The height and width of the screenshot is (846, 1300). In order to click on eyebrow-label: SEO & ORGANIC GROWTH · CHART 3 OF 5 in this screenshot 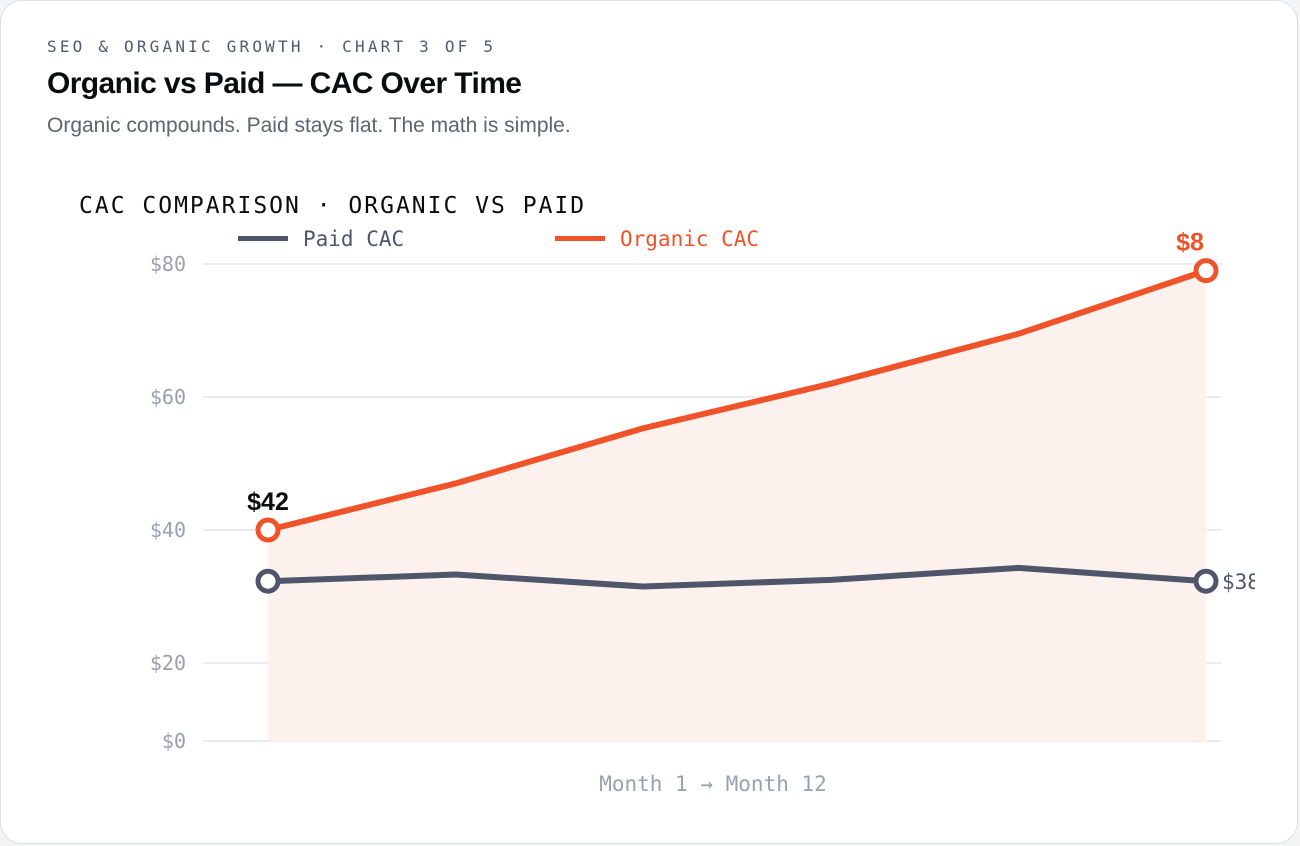, I will do `click(272, 46)`.